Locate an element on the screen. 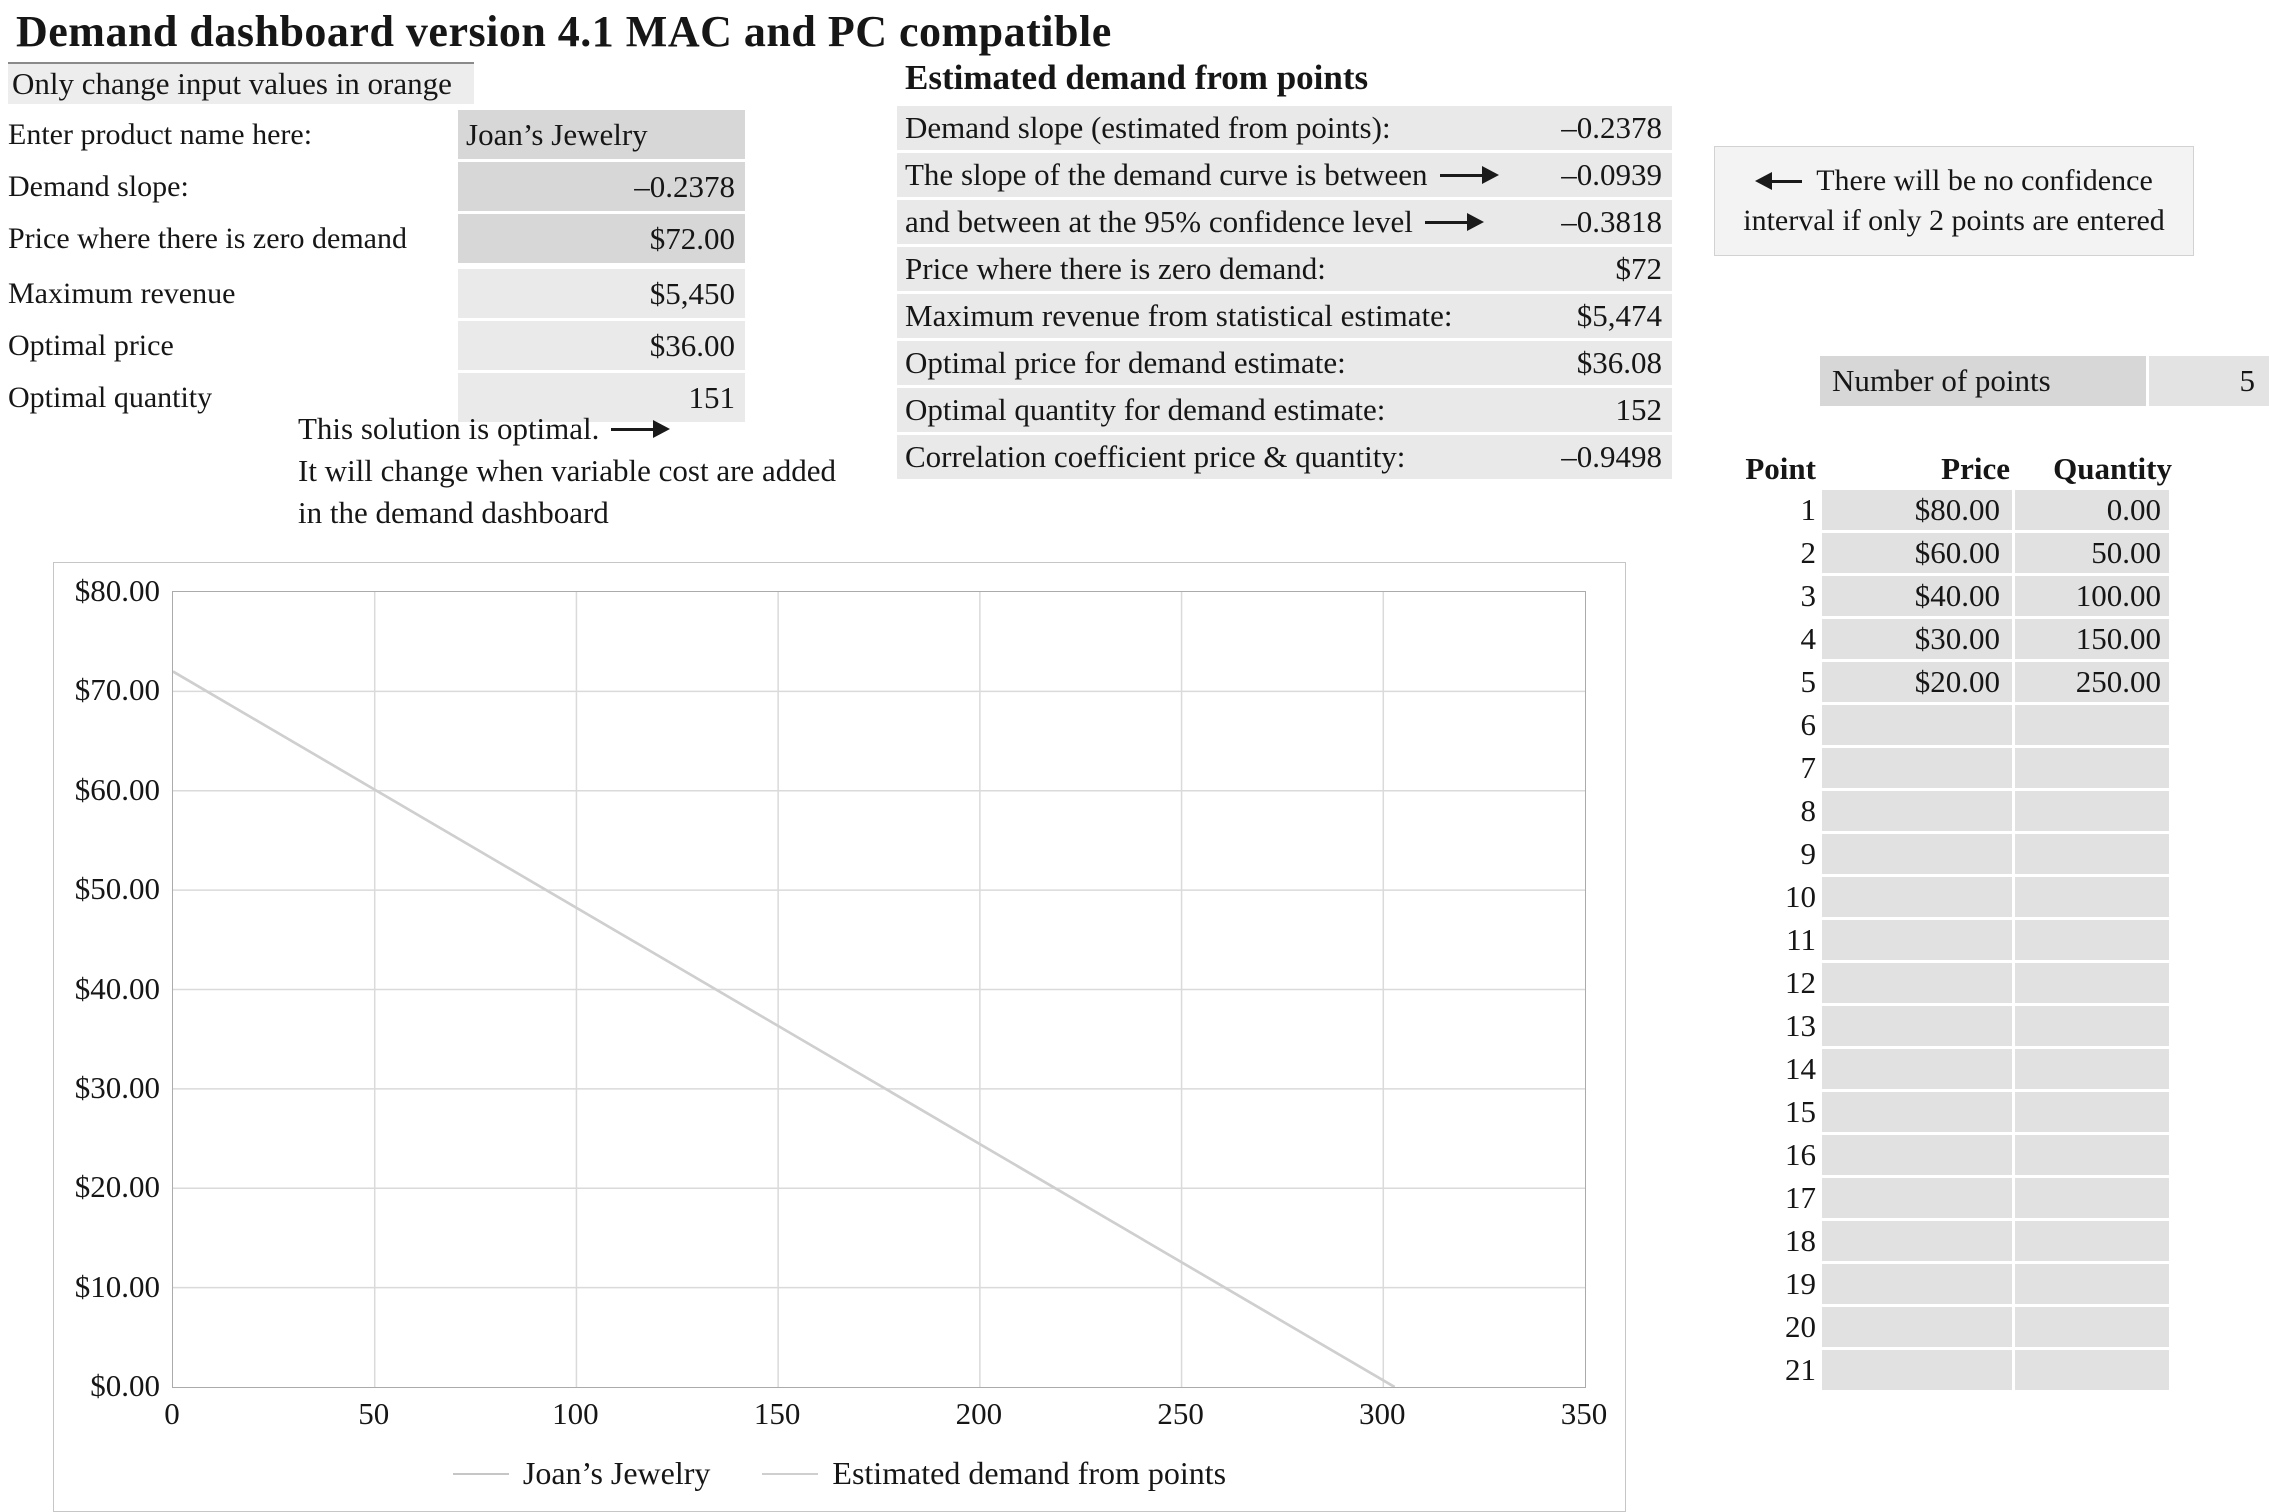 The width and height of the screenshot is (2269, 1512). y-axis-tick-label: $80.00 is located at coordinates (117, 590).